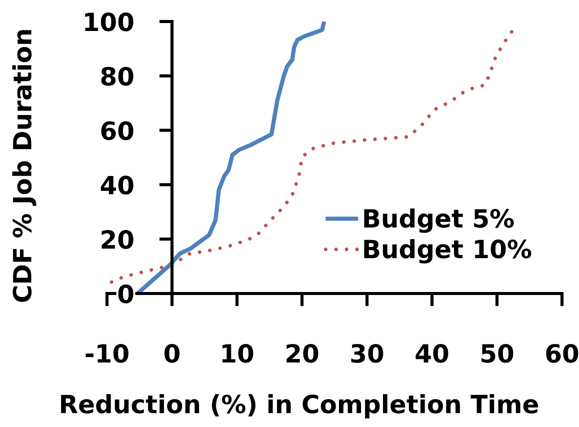  Describe the element at coordinates (172, 353) in the screenshot. I see `x-tick-label: 0` at that location.